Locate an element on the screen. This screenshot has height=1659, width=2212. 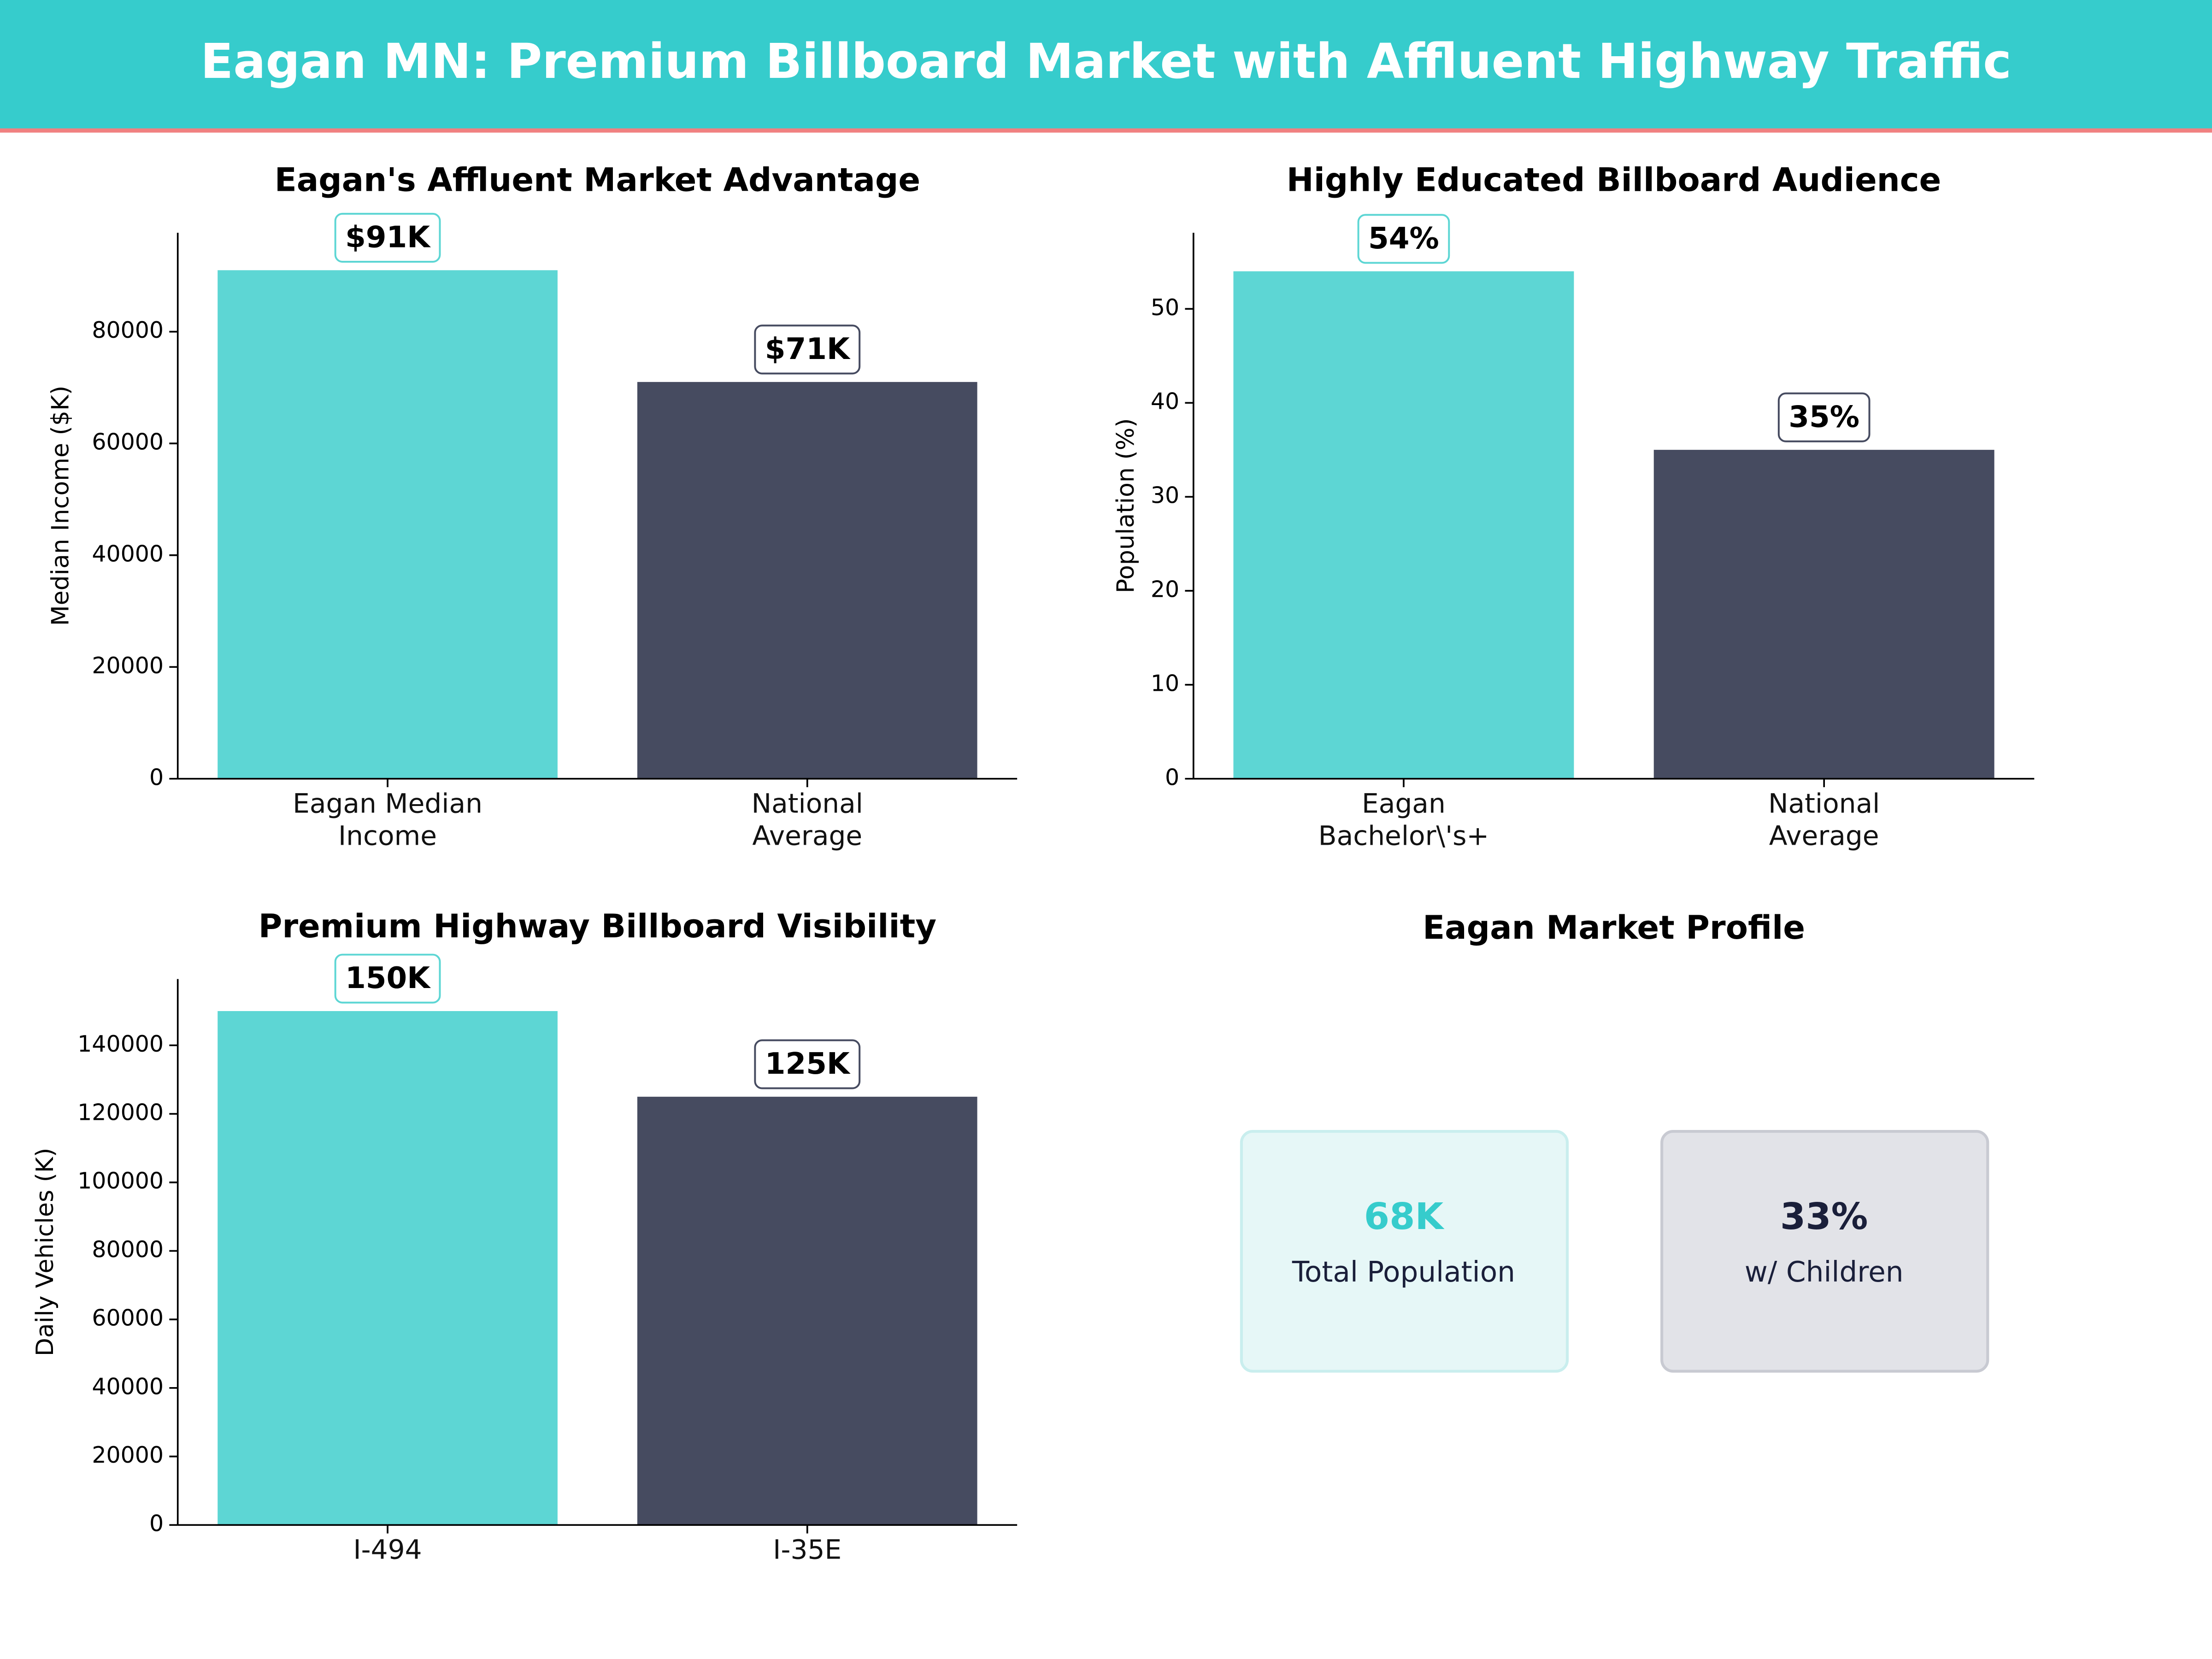
card-value: 68K is located at coordinates (1404, 1216).